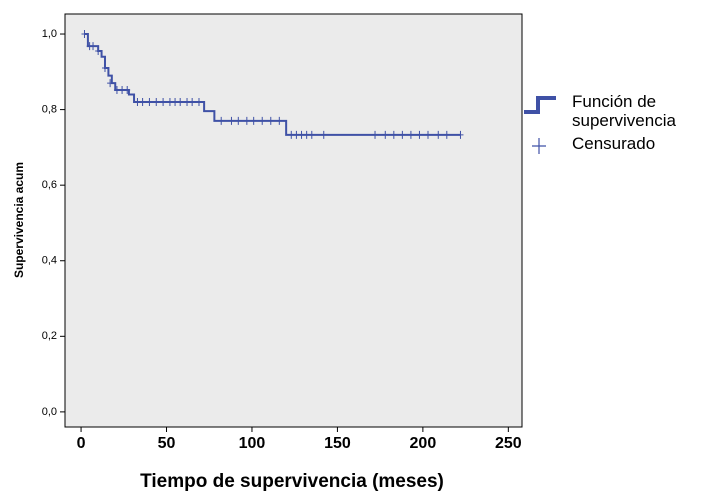  Describe the element at coordinates (49, 261) in the screenshot. I see `y-tick-label: 0,4` at that location.